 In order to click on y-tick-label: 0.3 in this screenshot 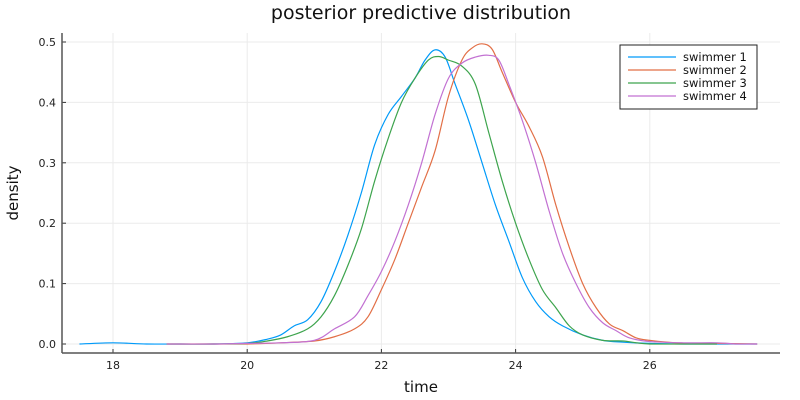, I will do `click(48, 163)`.